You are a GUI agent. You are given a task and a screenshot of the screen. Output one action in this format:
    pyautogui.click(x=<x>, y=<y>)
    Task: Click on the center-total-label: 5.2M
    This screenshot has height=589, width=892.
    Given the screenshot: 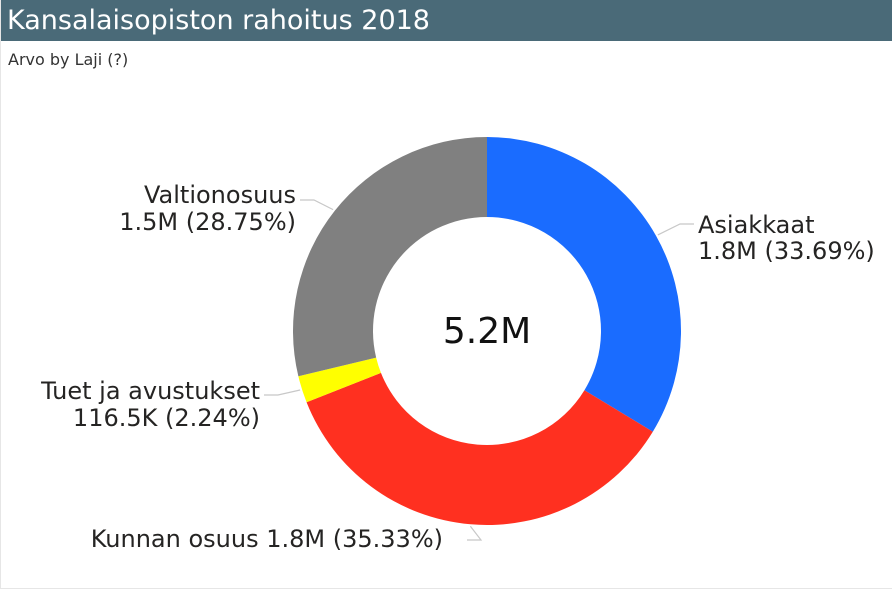 What is the action you would take?
    pyautogui.click(x=487, y=331)
    